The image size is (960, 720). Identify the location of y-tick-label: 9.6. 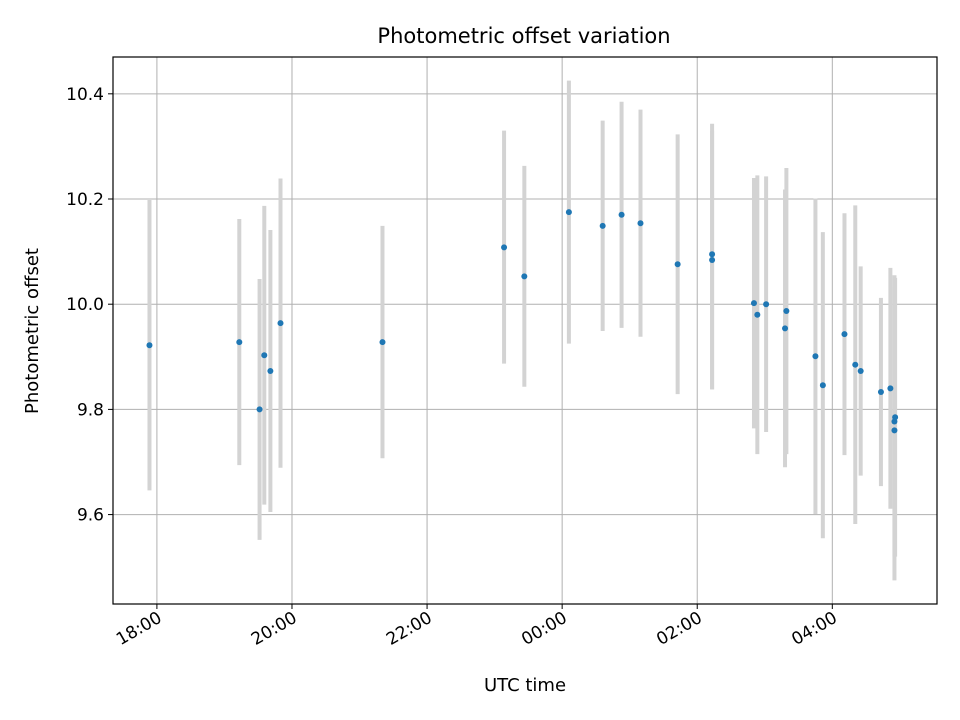
(90, 516).